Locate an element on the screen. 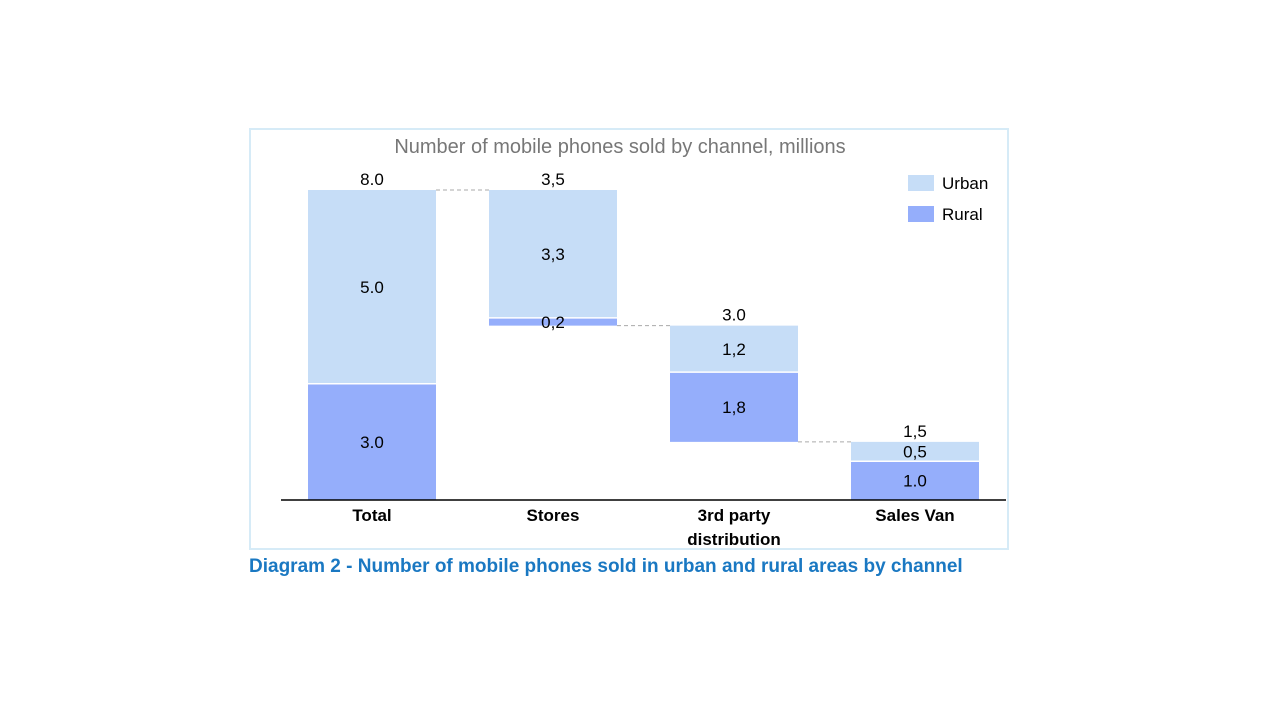  data-label-rural-1: 0,2 is located at coordinates (553, 322).